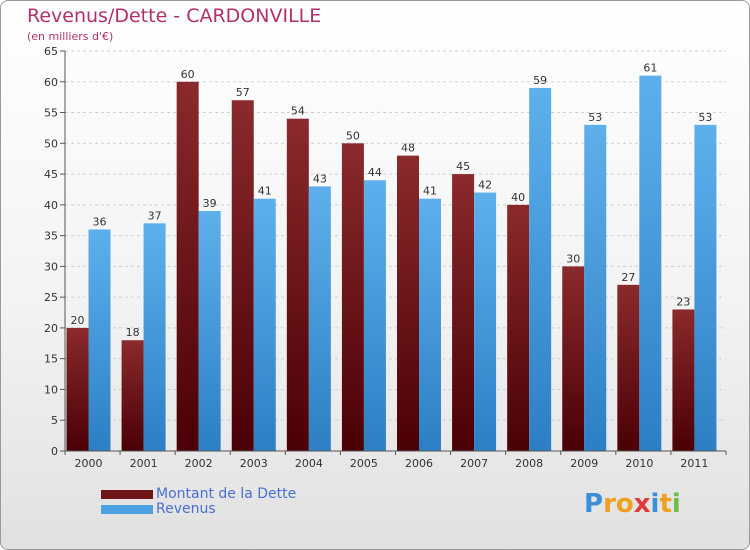  I want to click on y-tick-label: 0, so click(54, 451).